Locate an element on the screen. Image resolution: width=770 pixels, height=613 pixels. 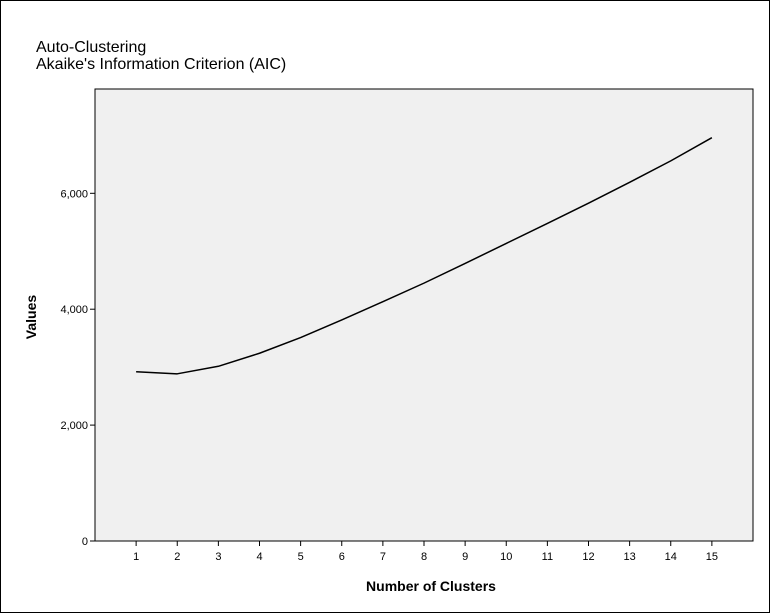
x-axis: 1 2 3 4 5 6 7 8 9 10 11 12 13 14 15 is located at coordinates (425, 552).